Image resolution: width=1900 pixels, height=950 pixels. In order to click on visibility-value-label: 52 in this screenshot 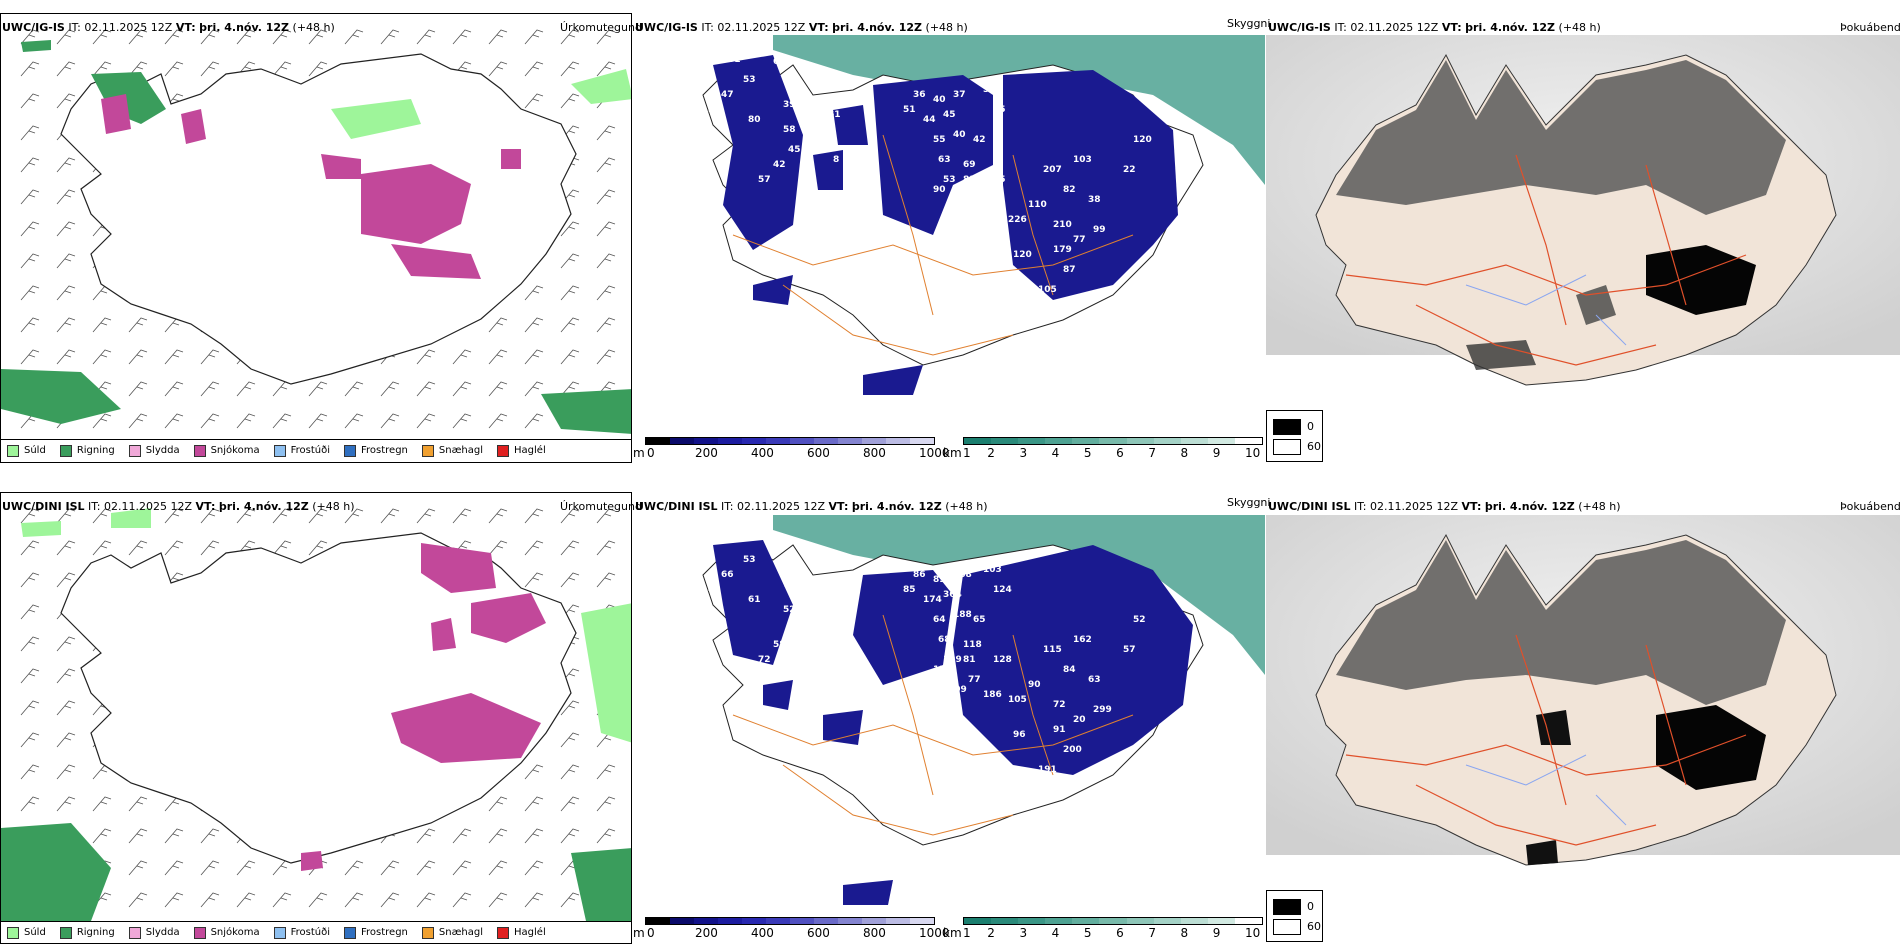, I will do `click(789, 610)`.